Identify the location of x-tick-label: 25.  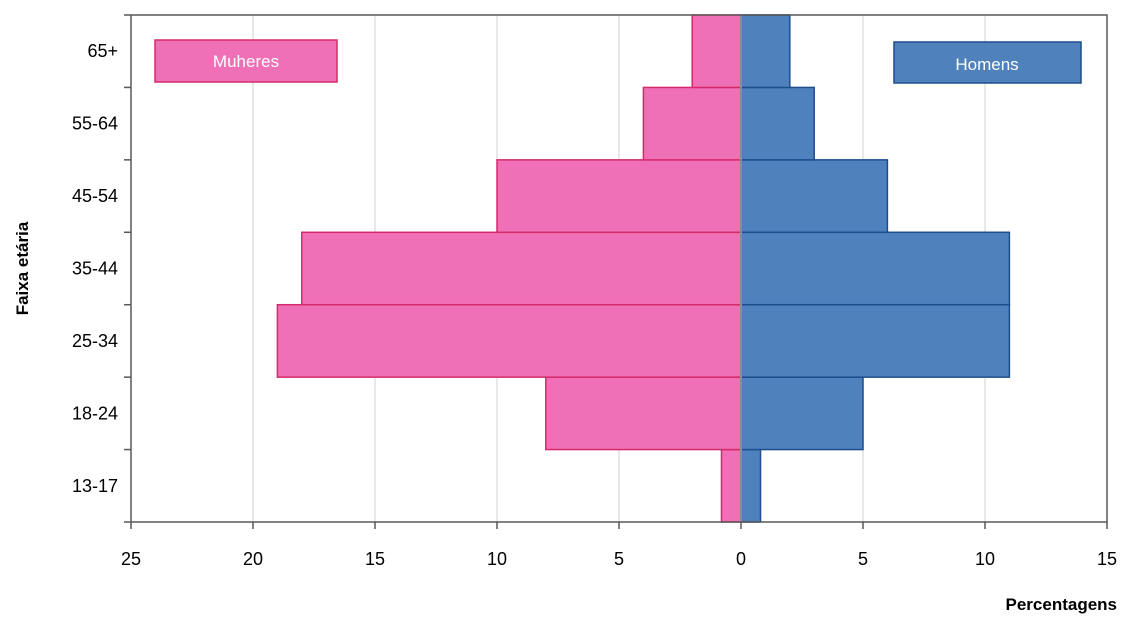
(131, 559).